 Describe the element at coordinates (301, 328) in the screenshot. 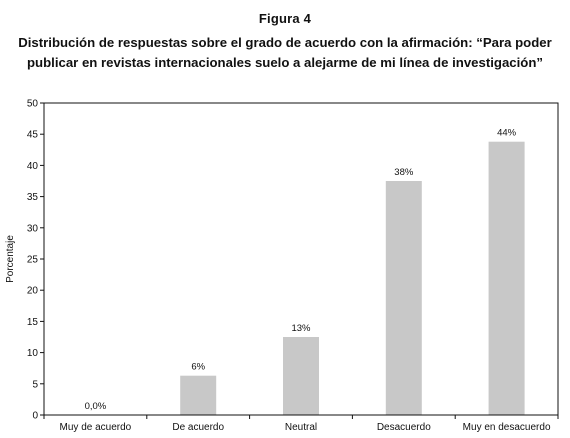

I see `data-label: 13%` at that location.